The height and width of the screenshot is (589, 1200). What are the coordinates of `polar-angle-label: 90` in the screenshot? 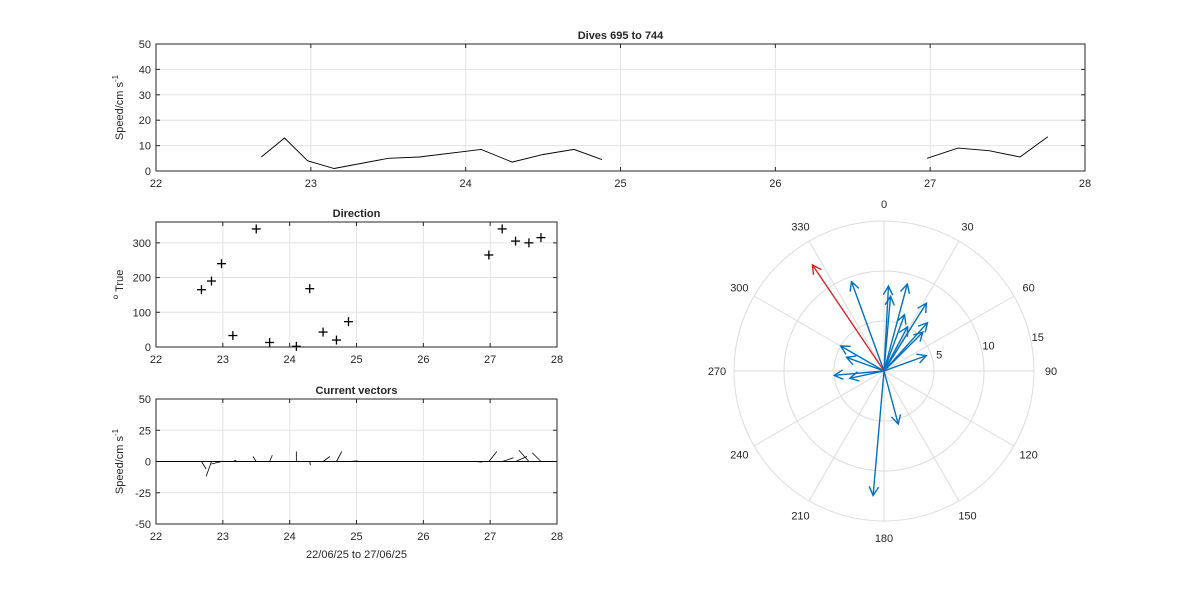 It's located at (1051, 372).